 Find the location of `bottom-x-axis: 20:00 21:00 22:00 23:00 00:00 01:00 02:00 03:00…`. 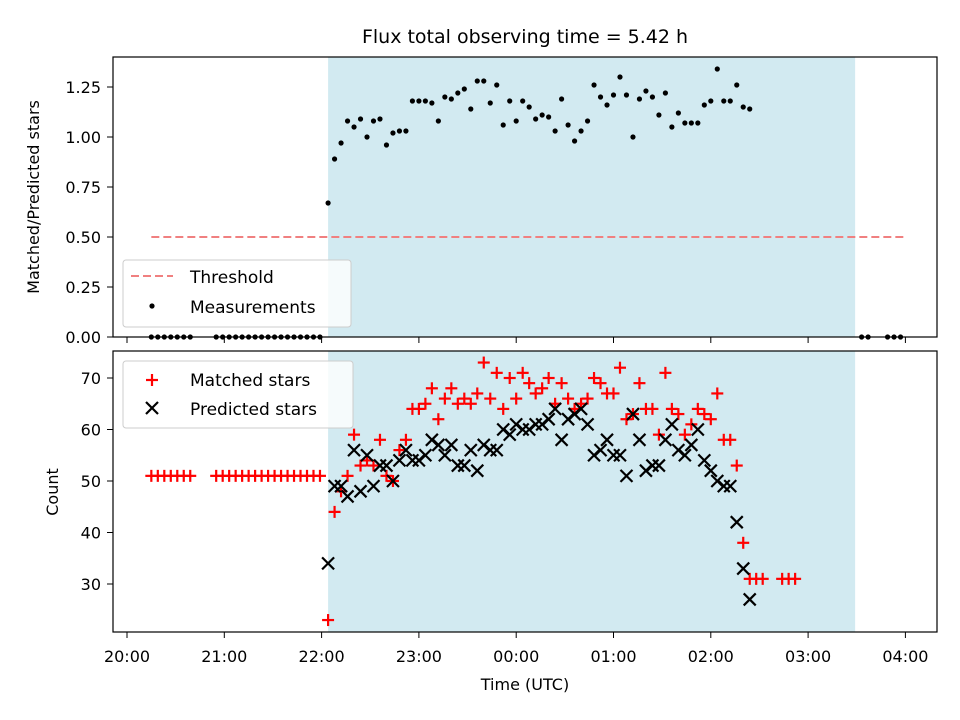

bottom-x-axis: 20:00 21:00 22:00 23:00 00:00 01:00 02:00 03:00… is located at coordinates (516, 649).